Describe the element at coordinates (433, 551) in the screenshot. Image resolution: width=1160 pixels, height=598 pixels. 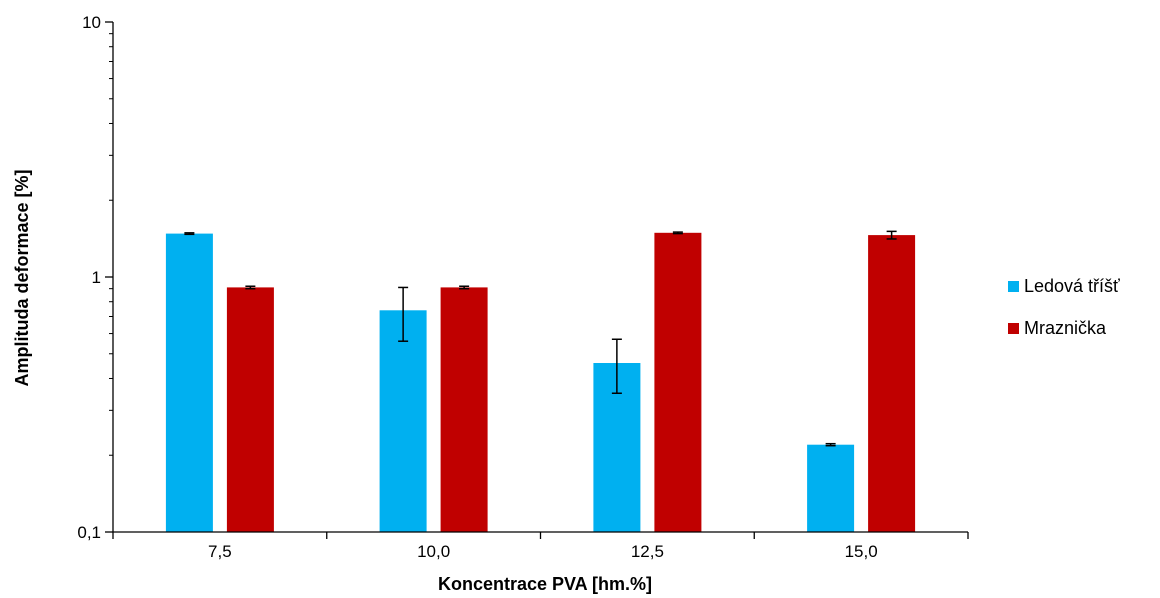
I see `x-tick-label: 10,0` at that location.